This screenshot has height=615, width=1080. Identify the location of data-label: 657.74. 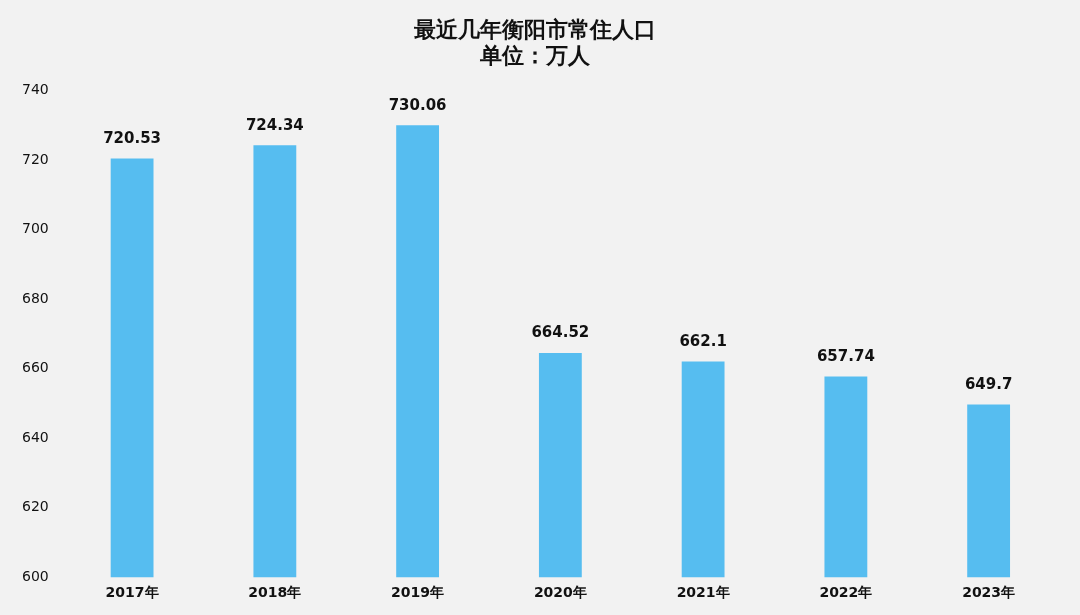
(845, 355).